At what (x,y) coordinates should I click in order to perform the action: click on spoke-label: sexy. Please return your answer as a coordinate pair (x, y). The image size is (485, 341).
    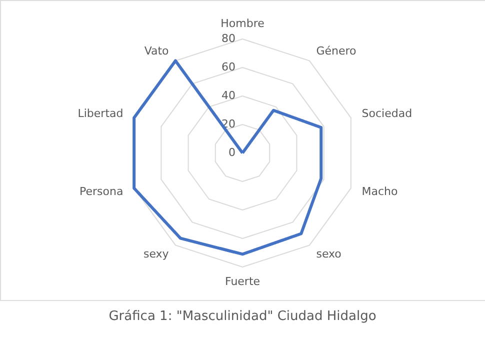
    Looking at the image, I should click on (156, 253).